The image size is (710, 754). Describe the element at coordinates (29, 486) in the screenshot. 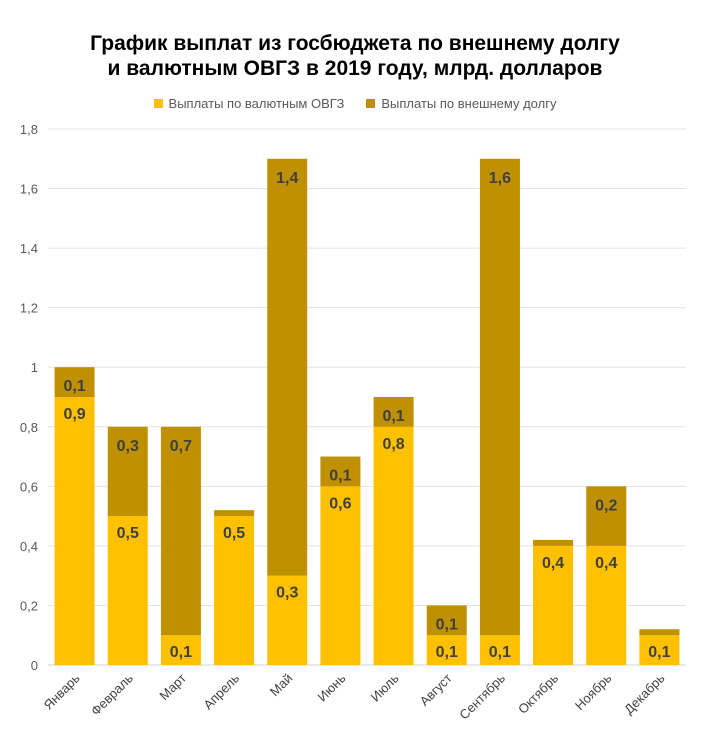

I see `y-tick-label: 0,6` at that location.